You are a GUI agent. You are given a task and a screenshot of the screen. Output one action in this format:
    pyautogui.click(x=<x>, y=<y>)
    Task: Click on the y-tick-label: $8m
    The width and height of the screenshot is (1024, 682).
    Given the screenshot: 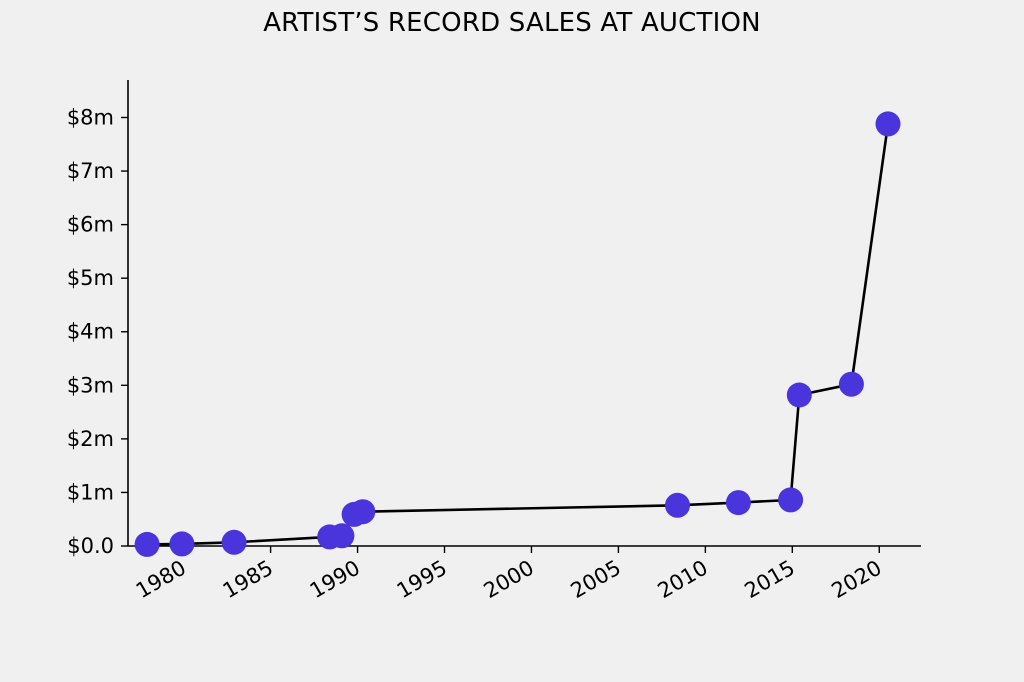 What is the action you would take?
    pyautogui.click(x=90, y=117)
    